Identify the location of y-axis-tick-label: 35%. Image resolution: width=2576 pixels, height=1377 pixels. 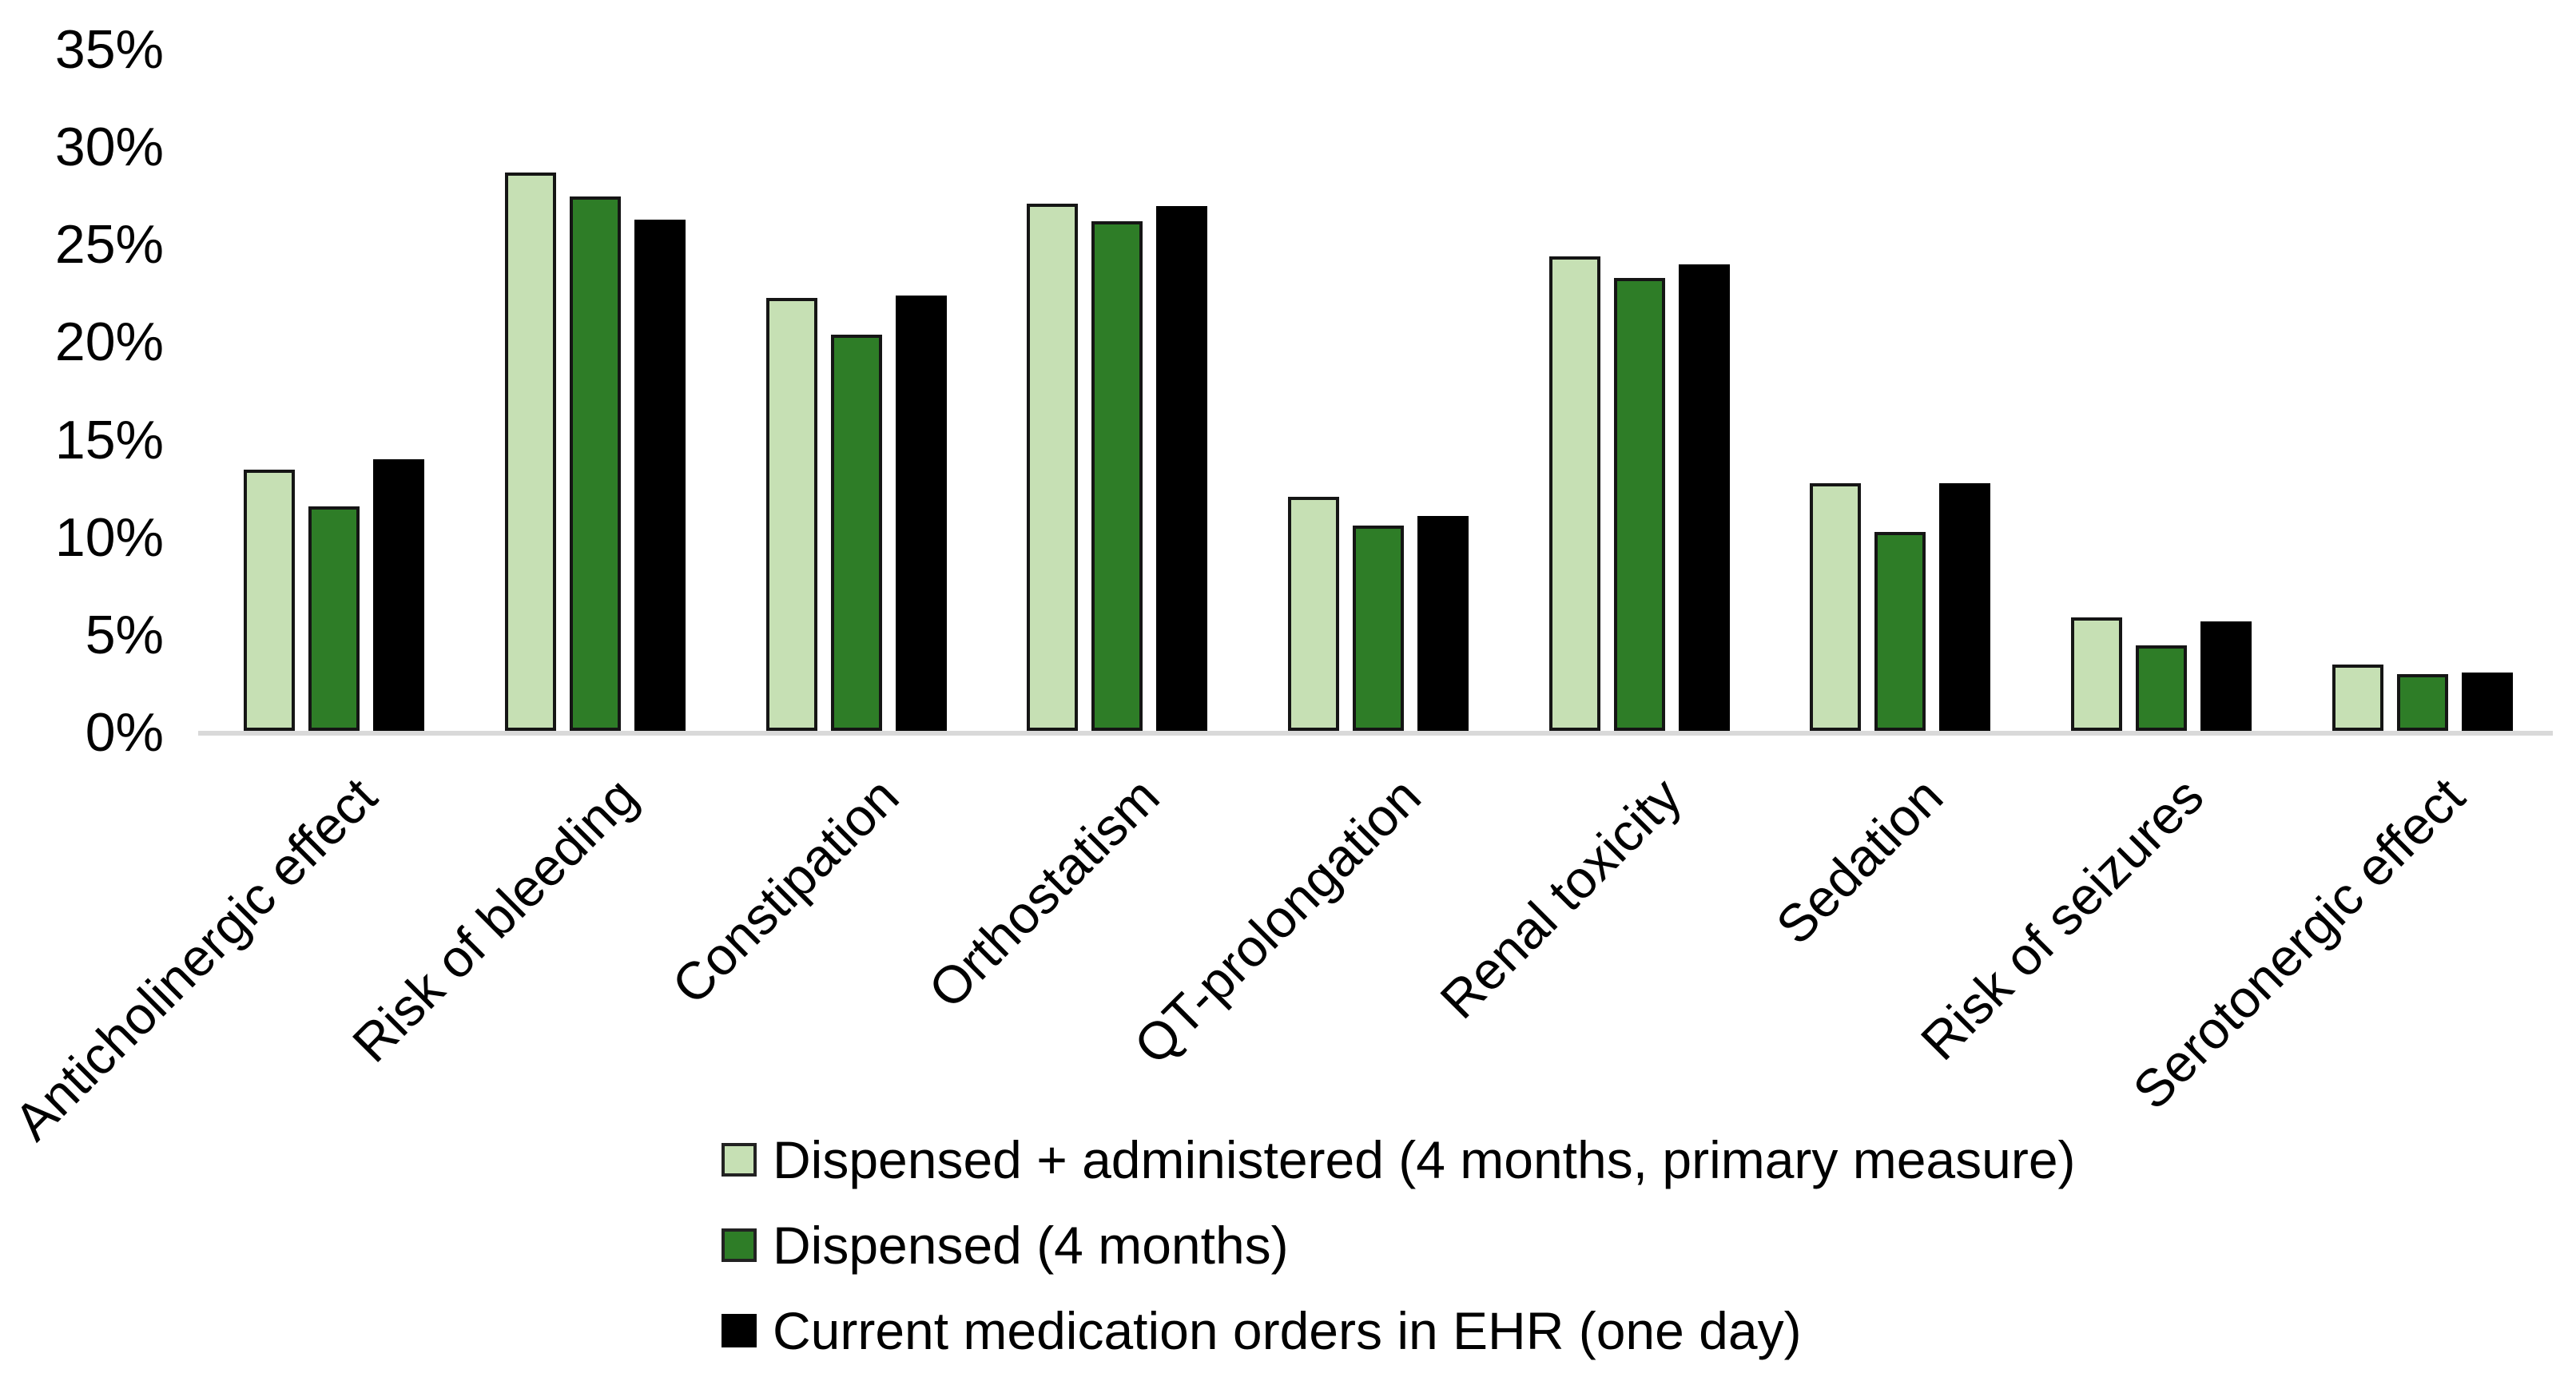
(109, 49).